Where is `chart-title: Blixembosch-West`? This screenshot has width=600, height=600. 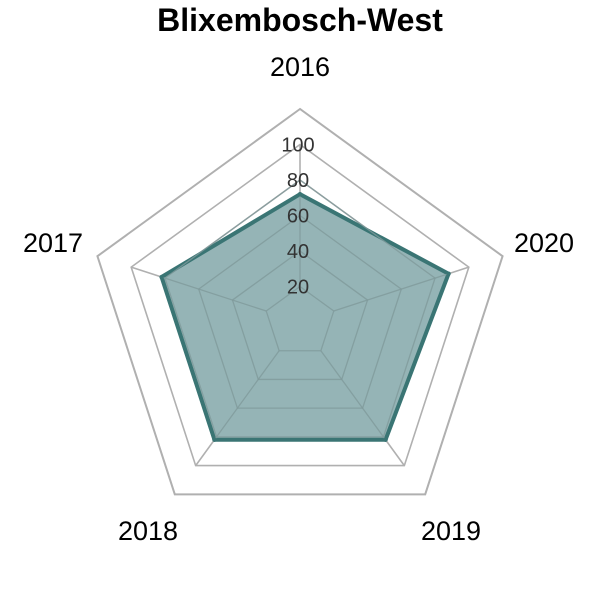 chart-title: Blixembosch-West is located at coordinates (300, 20).